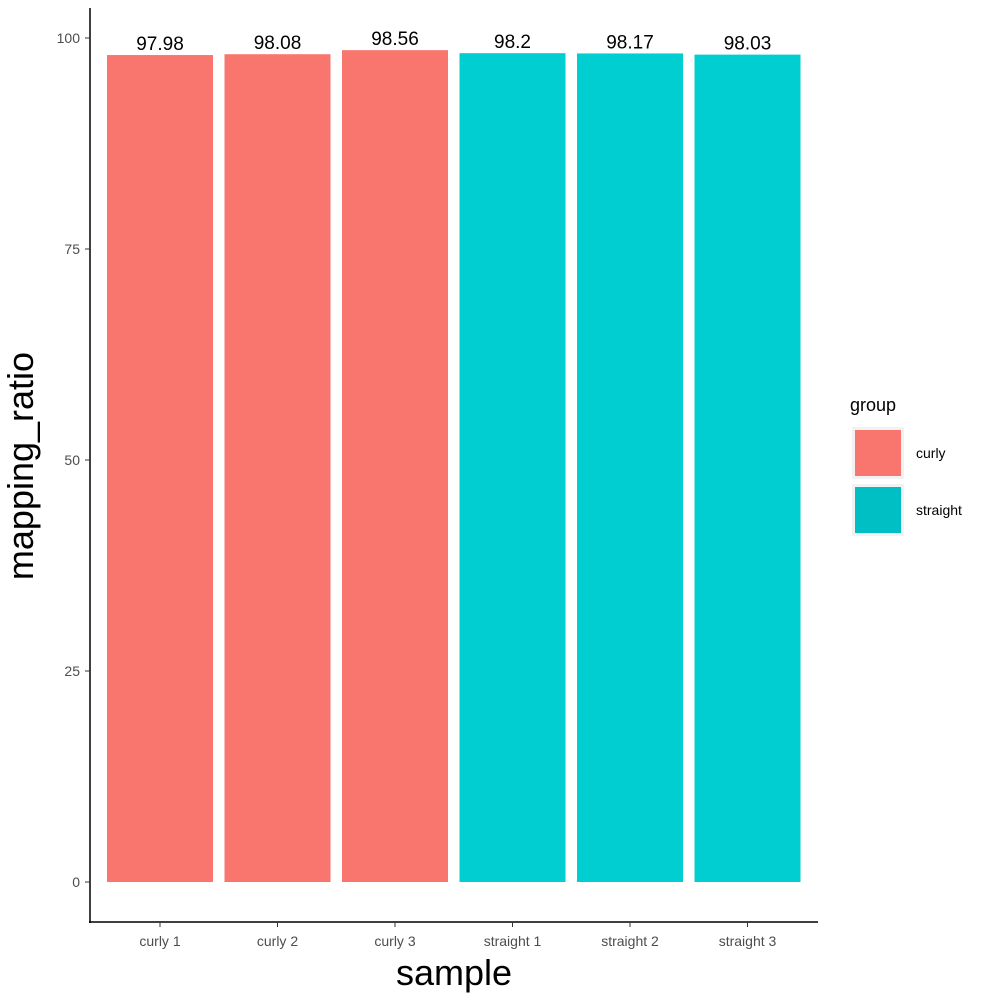 The width and height of the screenshot is (991, 1001). What do you see at coordinates (630, 42) in the screenshot?
I see `data-label-straight-2: 98.17` at bounding box center [630, 42].